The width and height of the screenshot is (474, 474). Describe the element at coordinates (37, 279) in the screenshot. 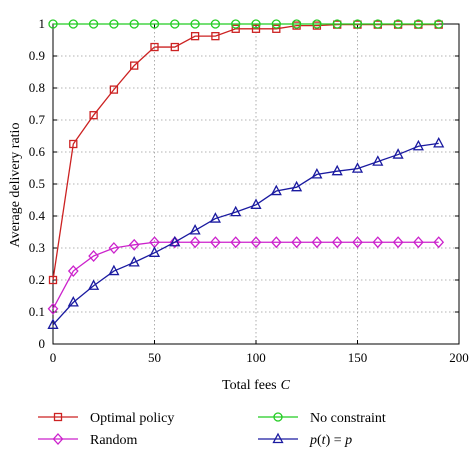

I see `y-tick-label: 0.2` at that location.